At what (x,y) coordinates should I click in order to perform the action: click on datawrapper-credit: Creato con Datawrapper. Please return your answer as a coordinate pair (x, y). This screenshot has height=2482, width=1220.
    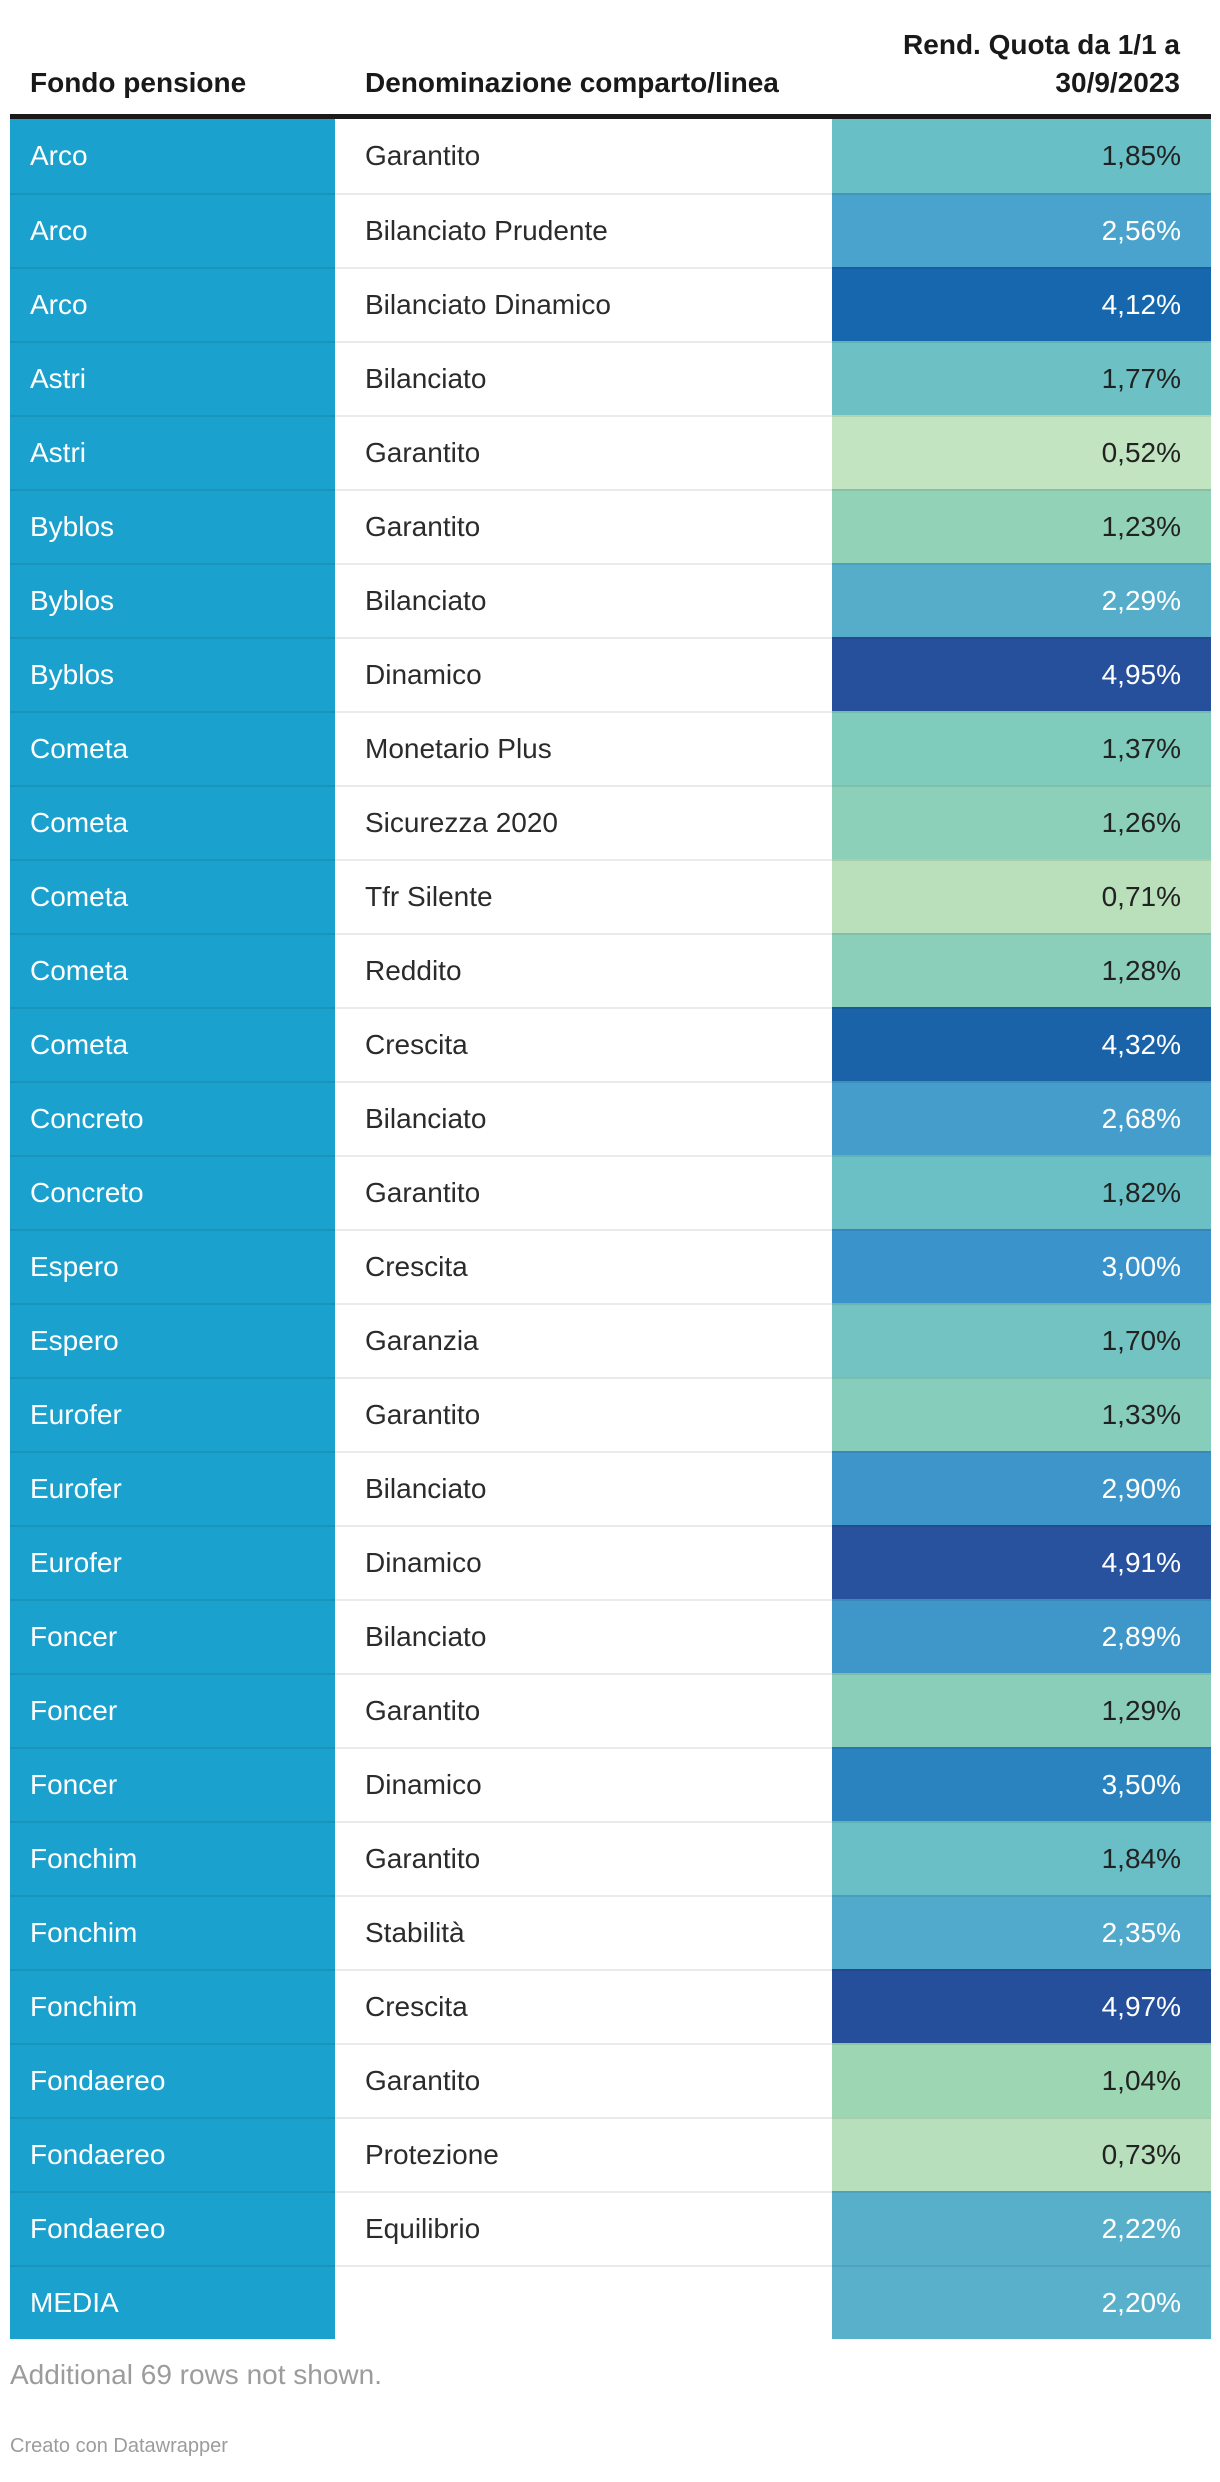
    Looking at the image, I should click on (119, 2445).